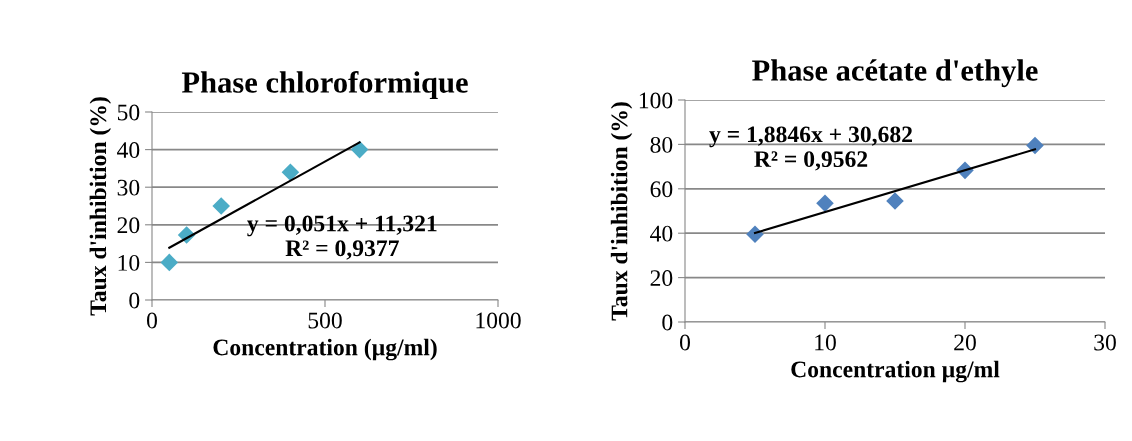 This screenshot has width=1132, height=441. Describe the element at coordinates (661, 189) in the screenshot. I see `y-tick-label: 60` at that location.